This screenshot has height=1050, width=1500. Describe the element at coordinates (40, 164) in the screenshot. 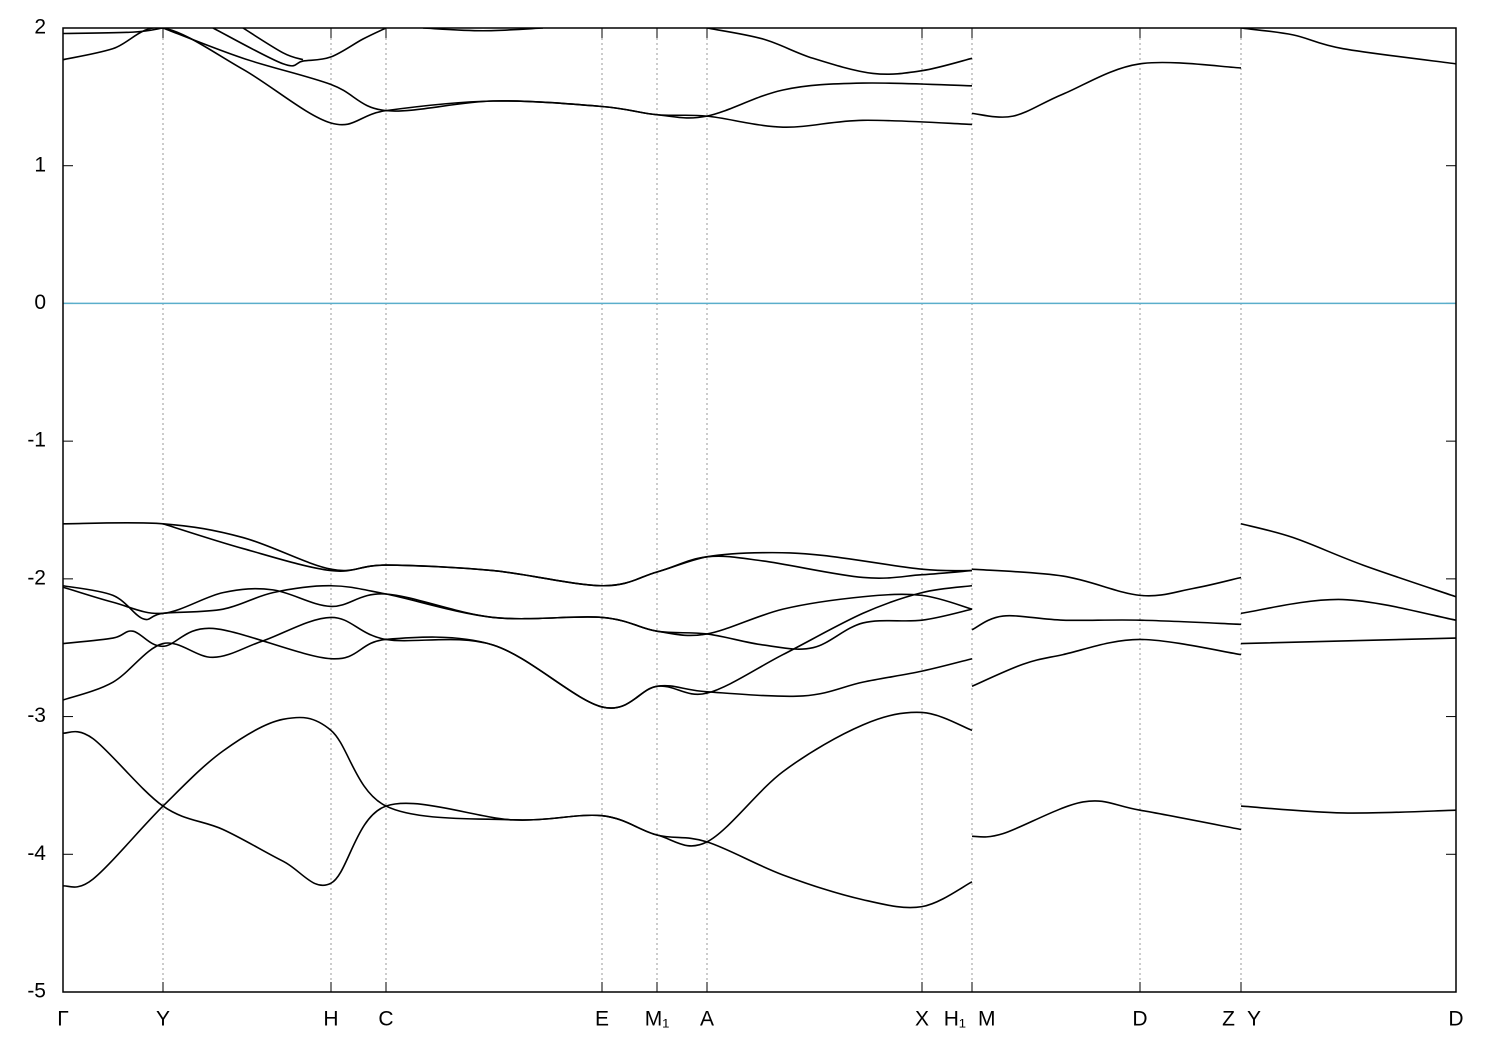

I see `y-tick-label: 1` at that location.